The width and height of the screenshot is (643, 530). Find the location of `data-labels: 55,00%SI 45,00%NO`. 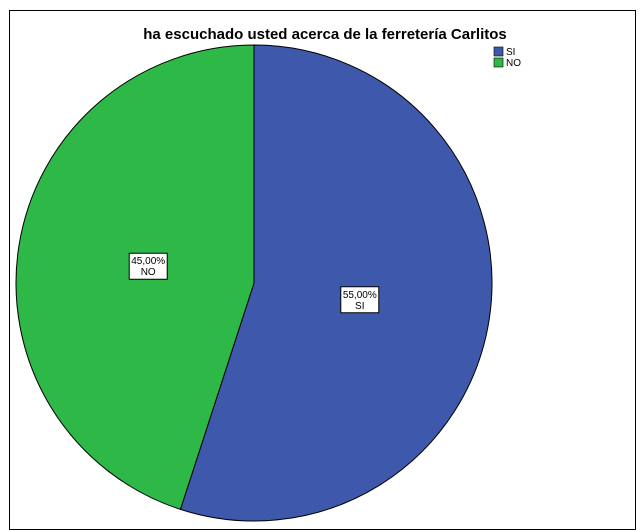

data-labels: 55,00%SI 45,00%NO is located at coordinates (254, 283).